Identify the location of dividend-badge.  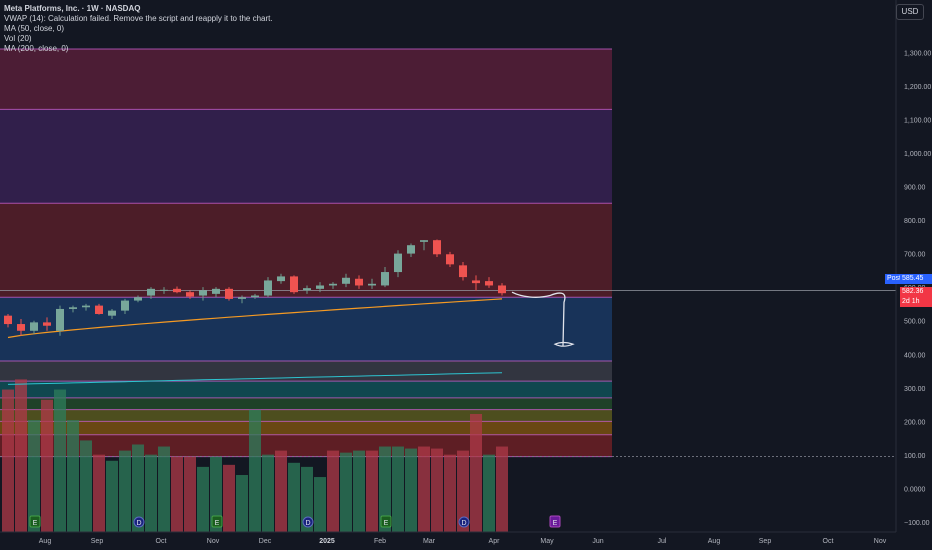
(308, 522).